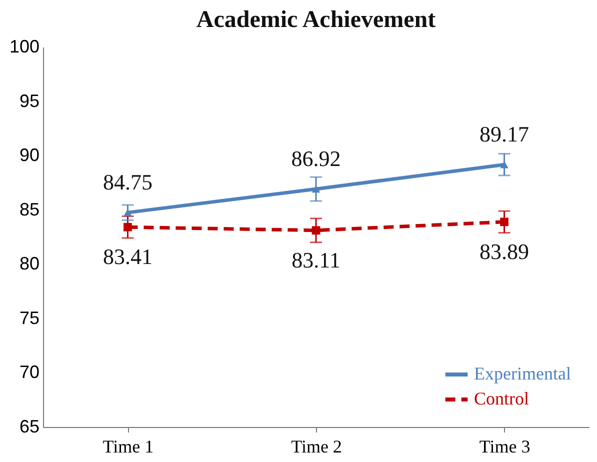 This screenshot has height=462, width=597. I want to click on data-label: 86.92, so click(316, 159).